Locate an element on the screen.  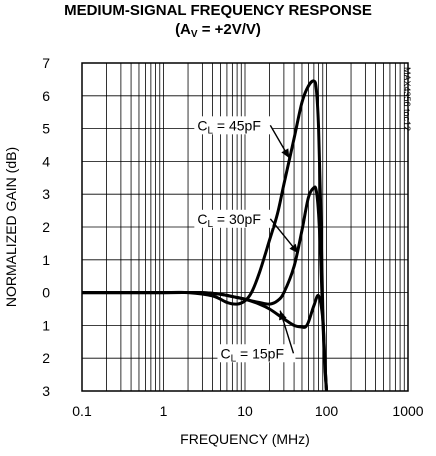
x-tick-label: 1000 is located at coordinates (407, 411).